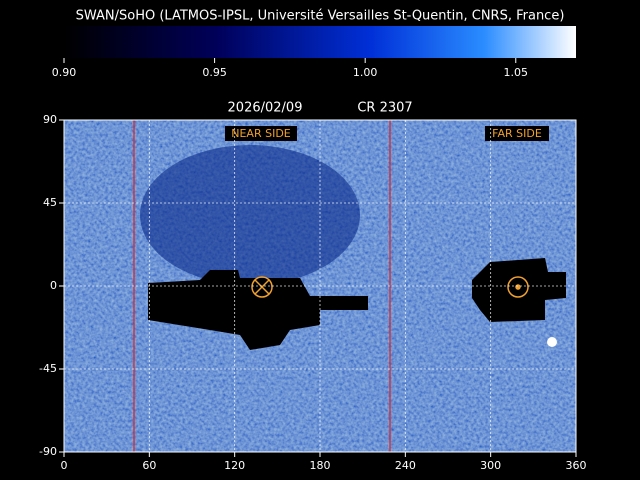  What do you see at coordinates (365, 72) in the screenshot?
I see `colorbar-tick-label: 1.00` at bounding box center [365, 72].